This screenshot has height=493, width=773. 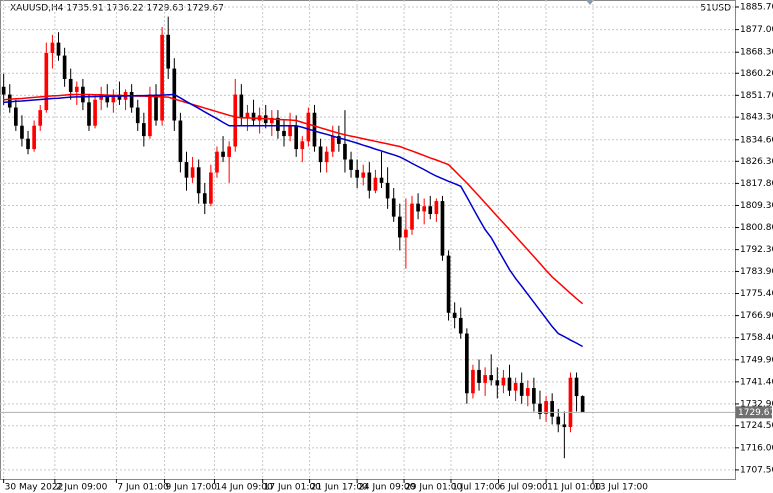 I want to click on price-tag-label: 1729.67, so click(x=755, y=413).